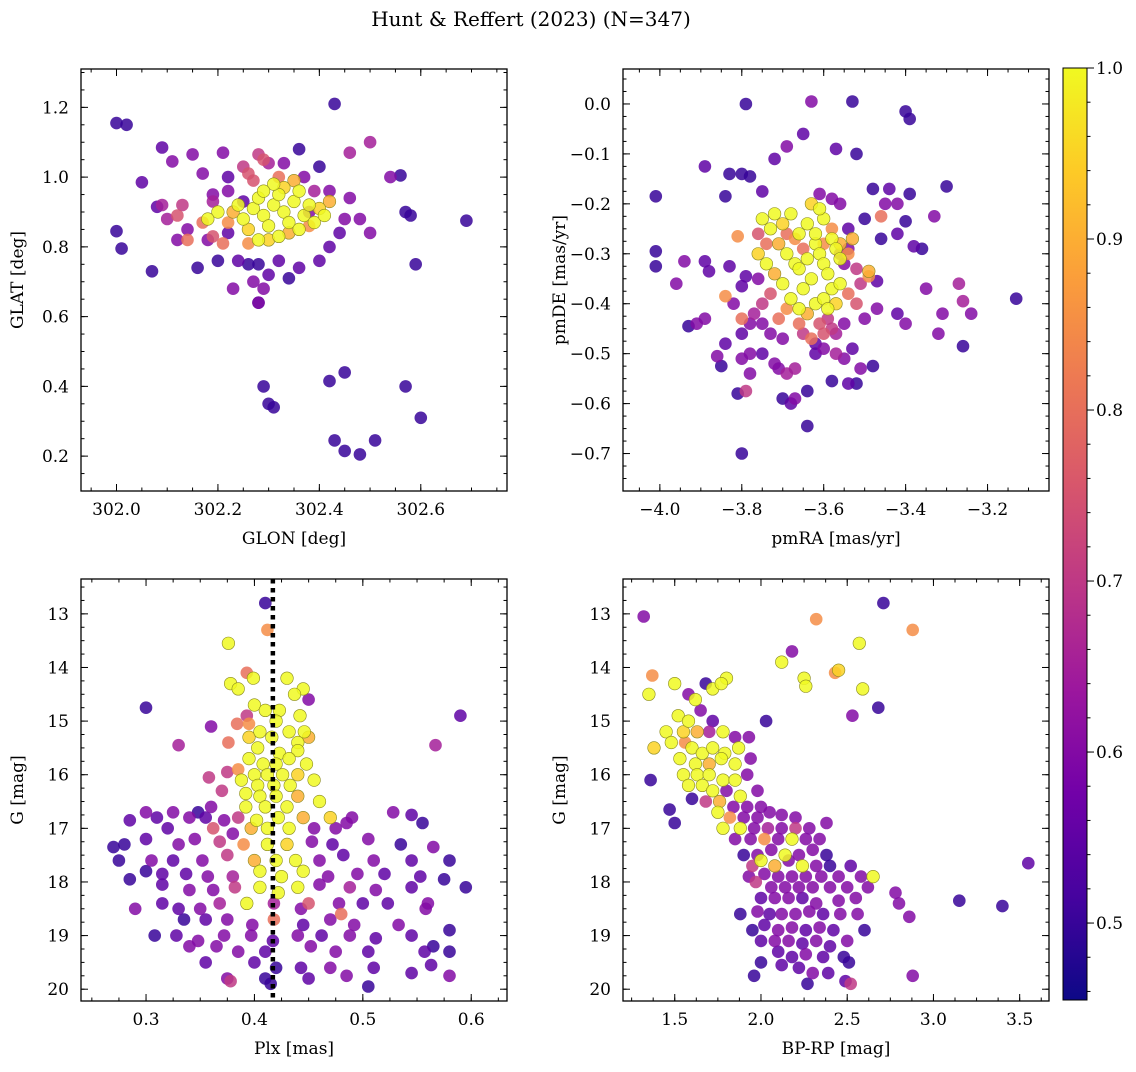 Image resolution: width=1136 pixels, height=1072 pixels. Describe the element at coordinates (531, 19) in the screenshot. I see `figure-title: Hunt & Reffert (2023) (N=347)` at that location.